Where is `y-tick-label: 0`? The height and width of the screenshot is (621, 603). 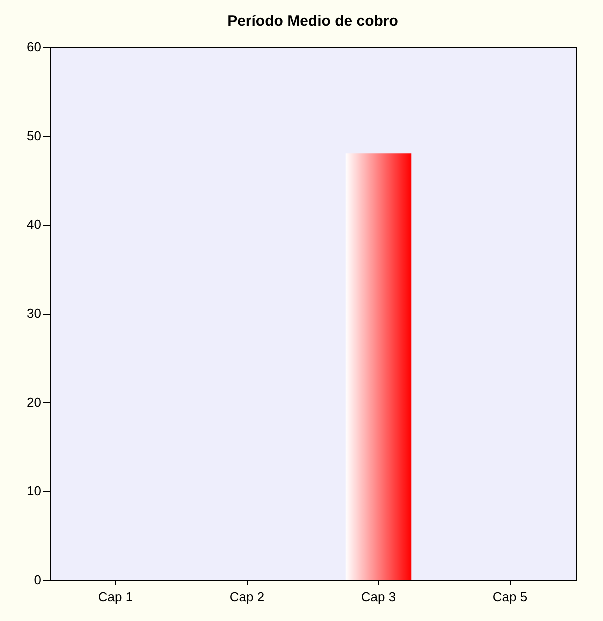 y-tick-label: 0 is located at coordinates (38, 580).